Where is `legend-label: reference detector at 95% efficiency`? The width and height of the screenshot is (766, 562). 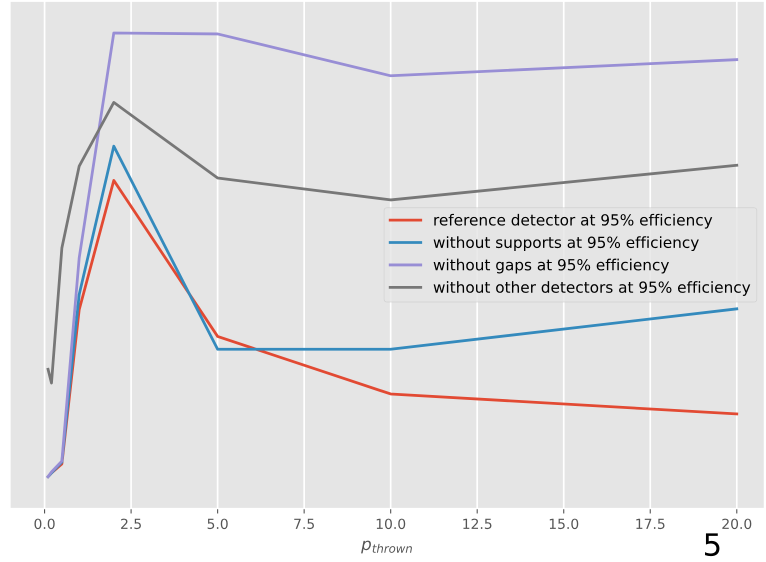
legend-label: reference detector at 95% efficiency is located at coordinates (573, 221).